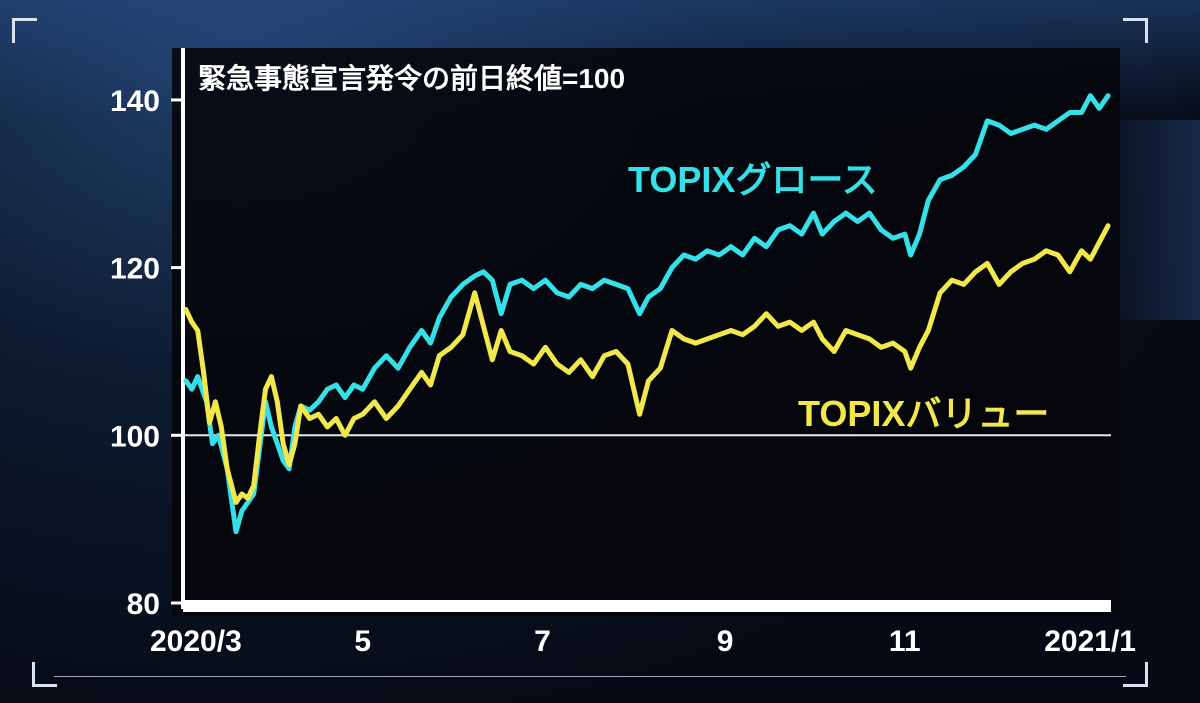  Describe the element at coordinates (135, 101) in the screenshot. I see `y-tick-label-140: 140` at that location.